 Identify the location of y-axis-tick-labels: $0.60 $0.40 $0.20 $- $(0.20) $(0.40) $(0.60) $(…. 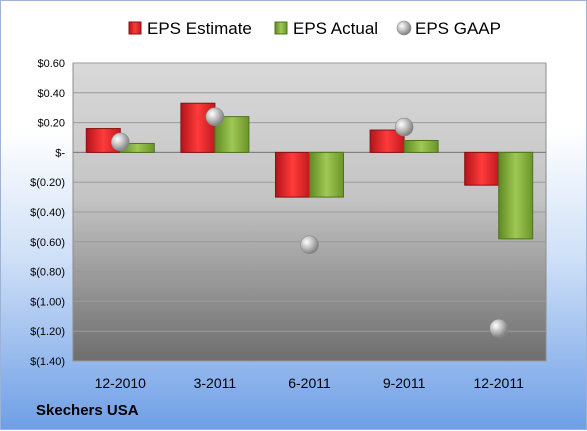
(47, 213).